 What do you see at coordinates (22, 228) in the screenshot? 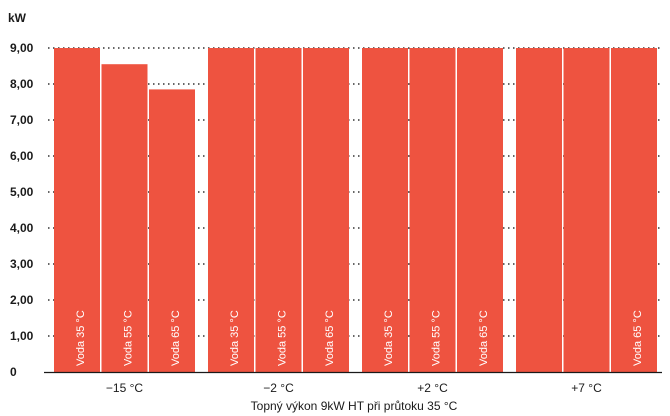
I see `y-tick-label: 4,00` at bounding box center [22, 228].